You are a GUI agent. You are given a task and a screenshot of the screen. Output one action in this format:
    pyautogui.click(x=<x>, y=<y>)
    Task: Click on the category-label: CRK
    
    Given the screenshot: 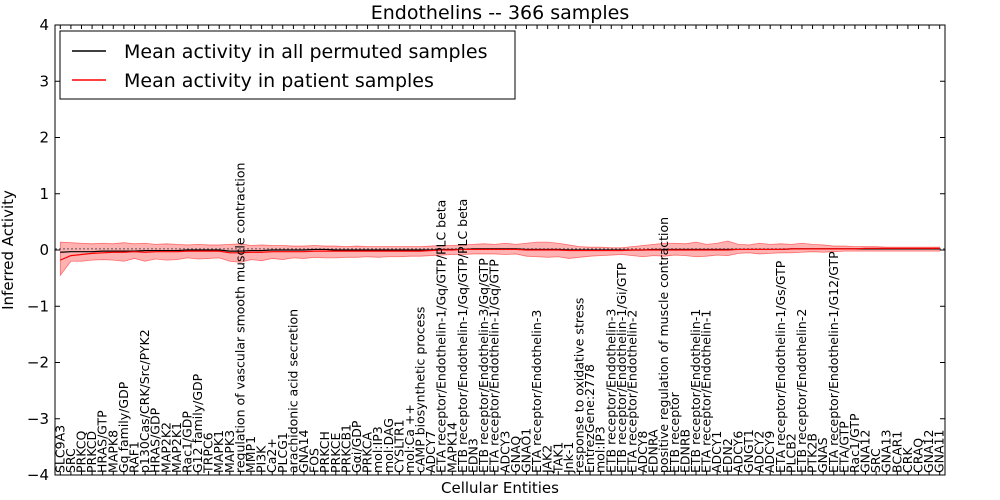 What is the action you would take?
    pyautogui.click(x=907, y=460)
    